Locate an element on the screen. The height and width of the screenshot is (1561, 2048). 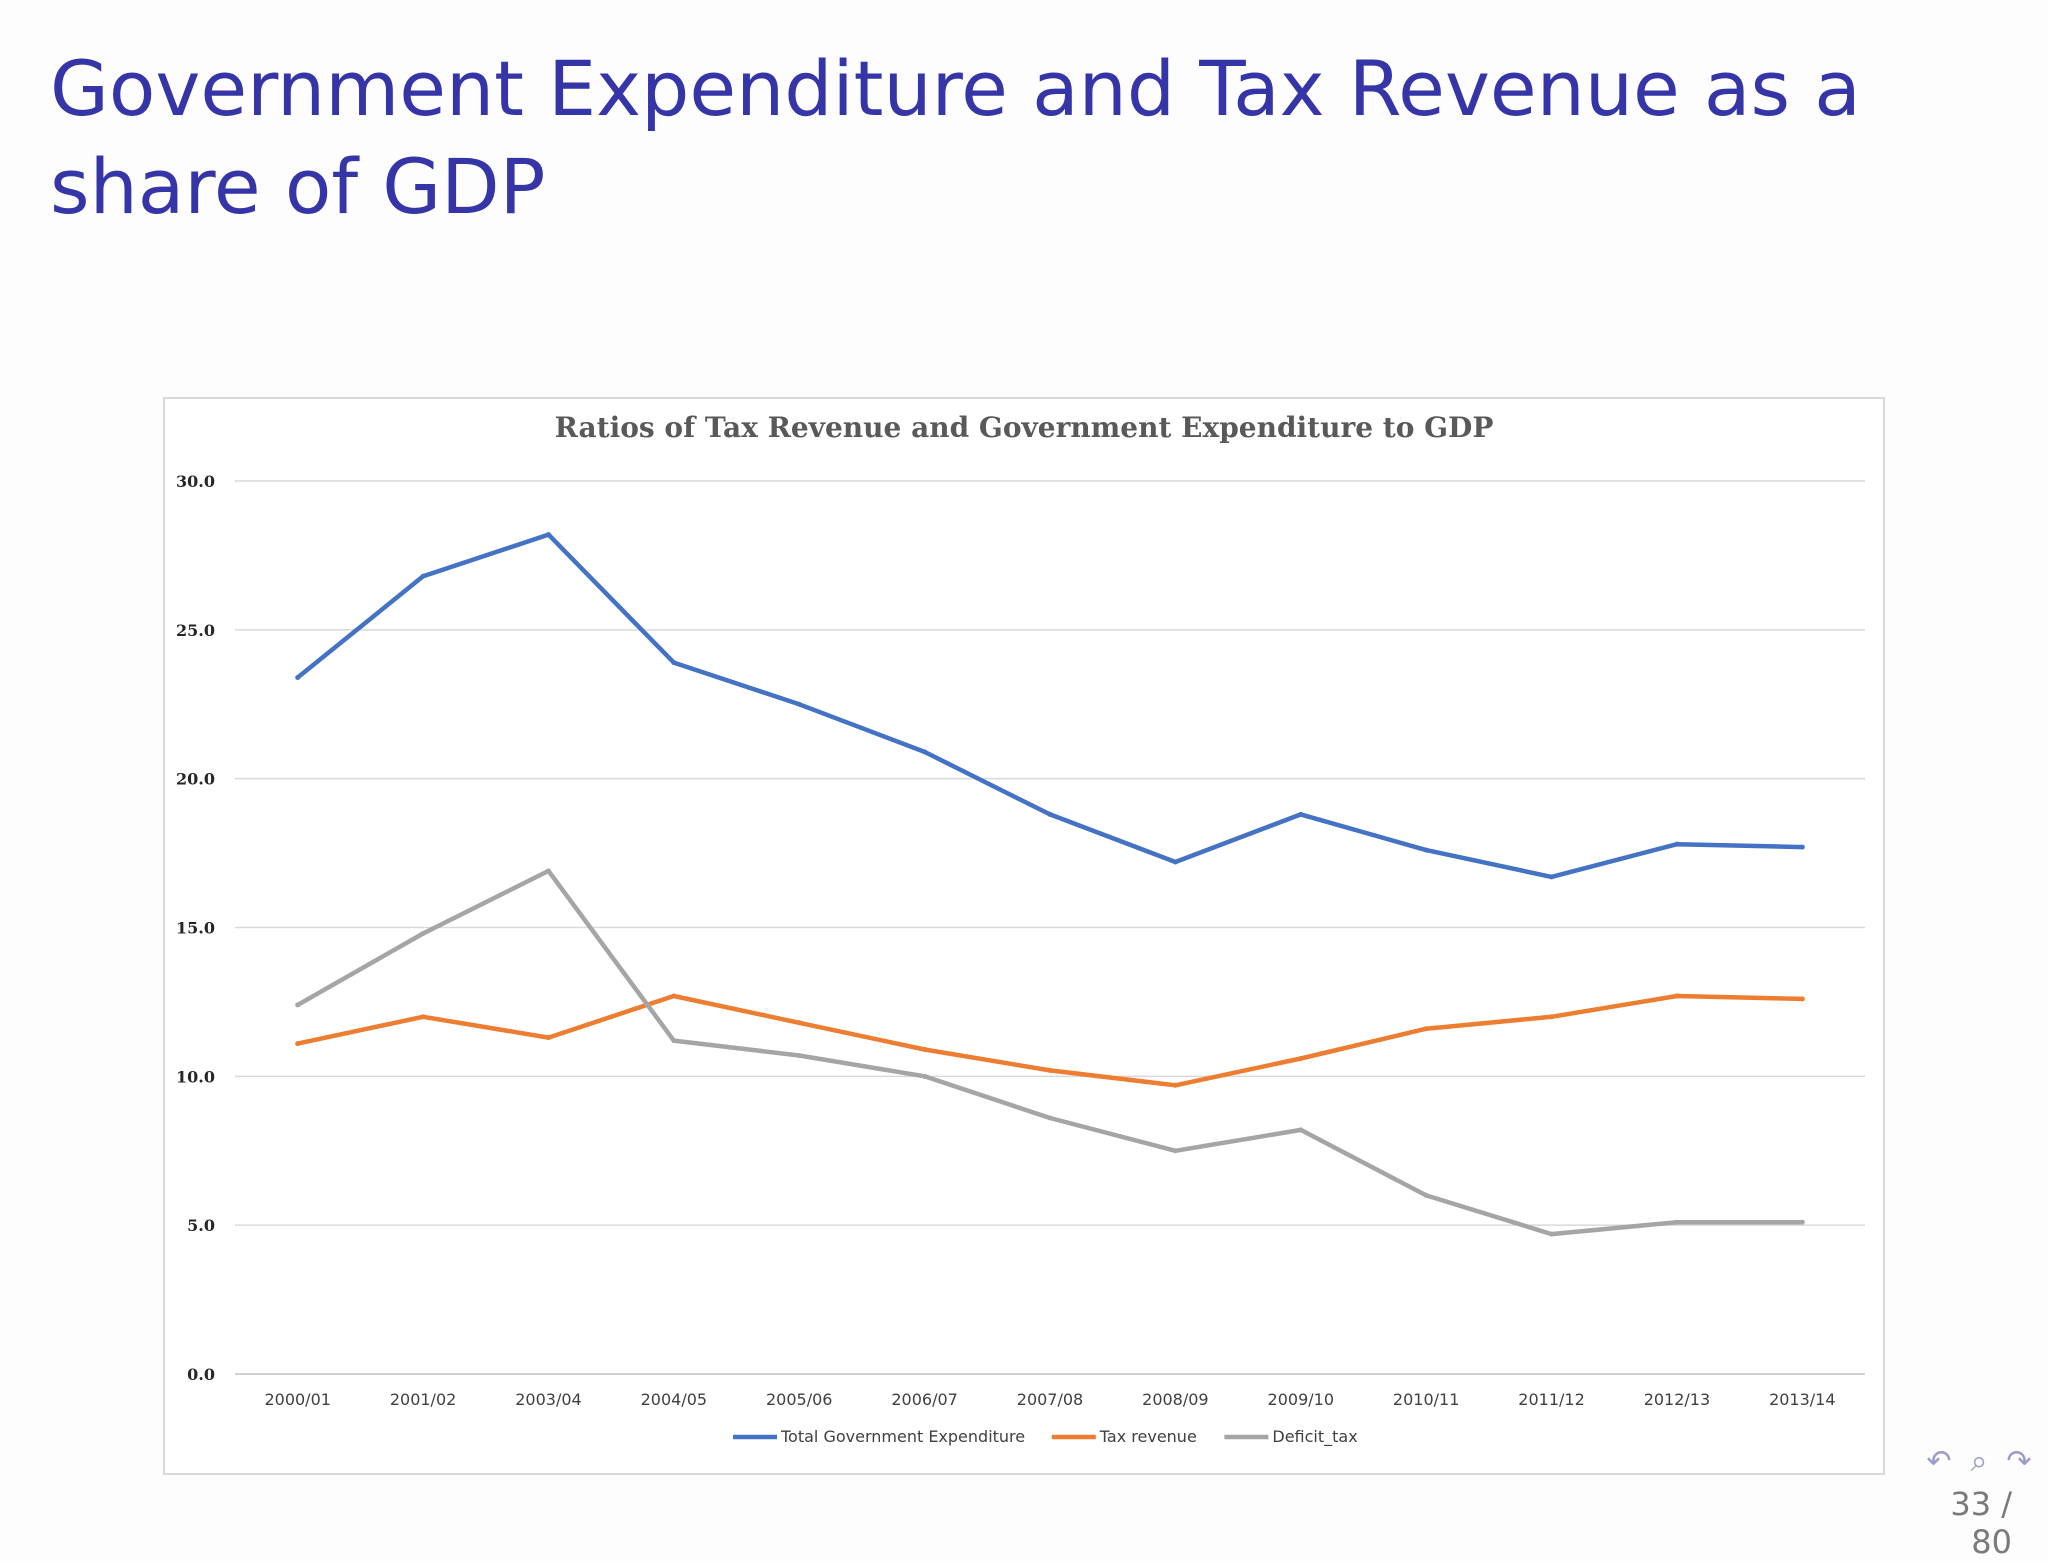
legend-label: Deficit_tax is located at coordinates (1314, 1437).